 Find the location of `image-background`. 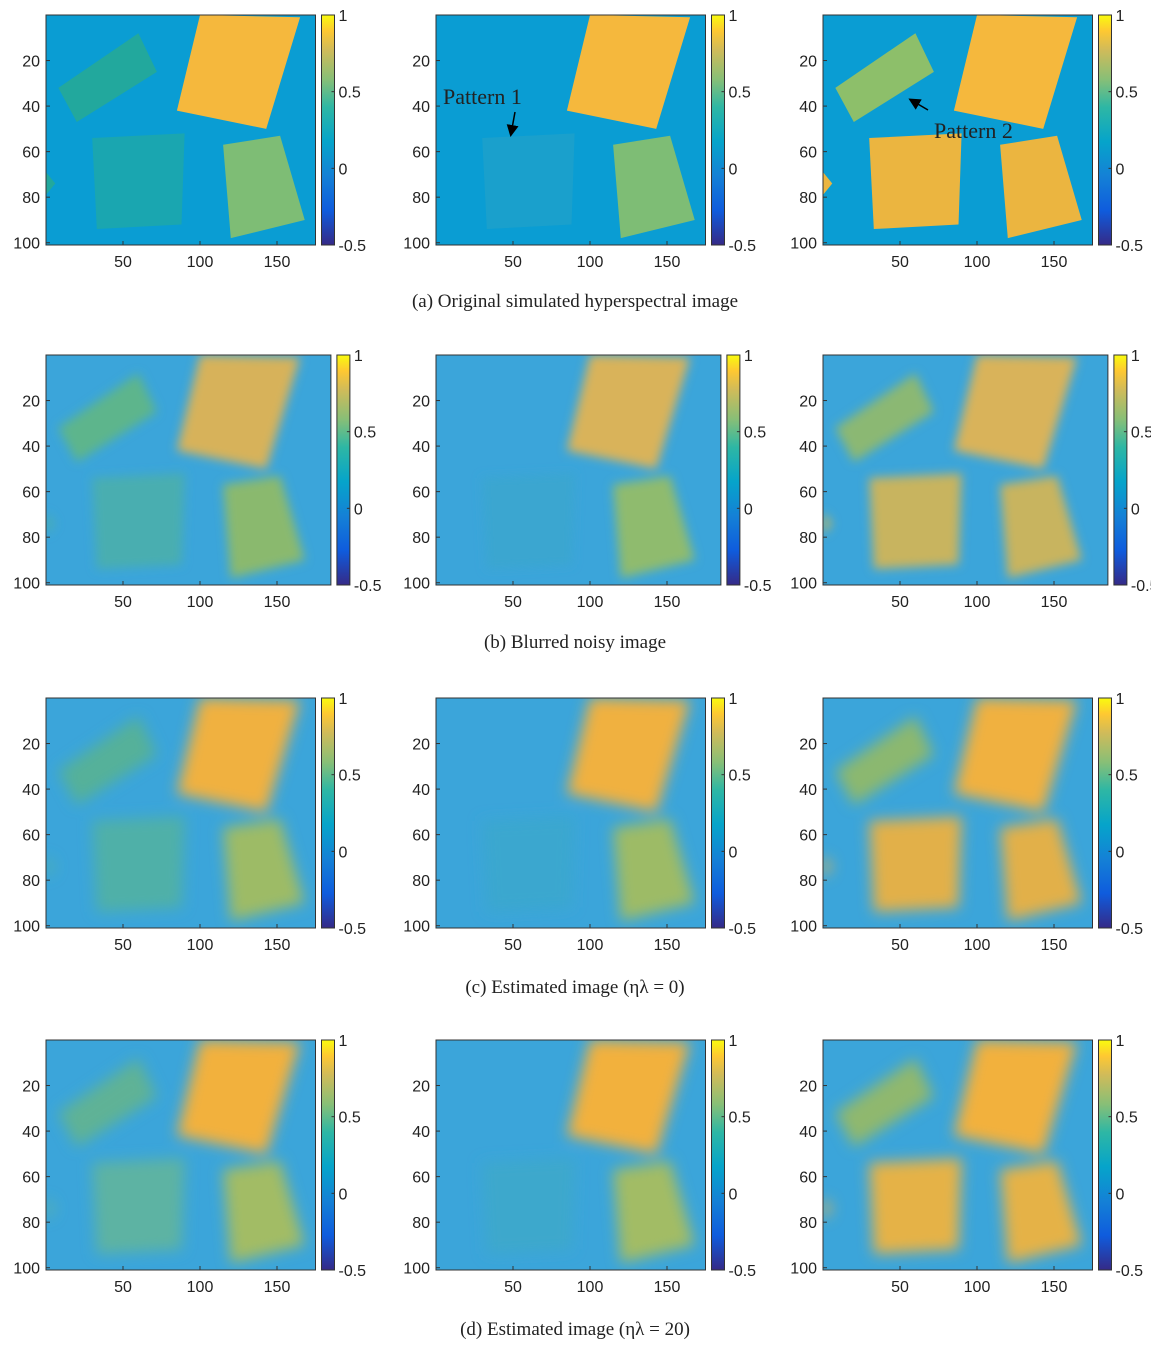

image-background is located at coordinates (578, 470).